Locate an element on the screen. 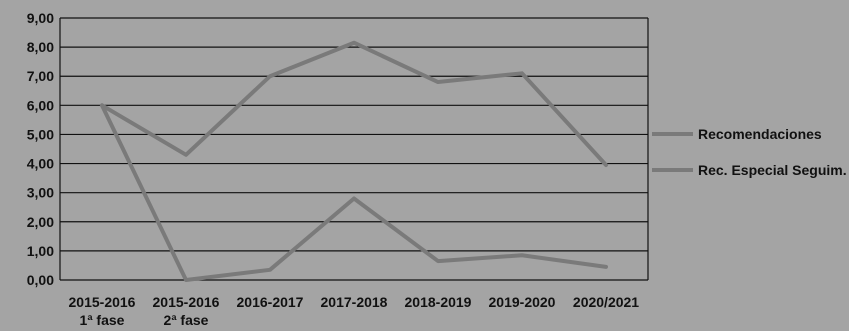 Image resolution: width=849 pixels, height=331 pixels. y-tick-label: 1,00 is located at coordinates (40, 251).